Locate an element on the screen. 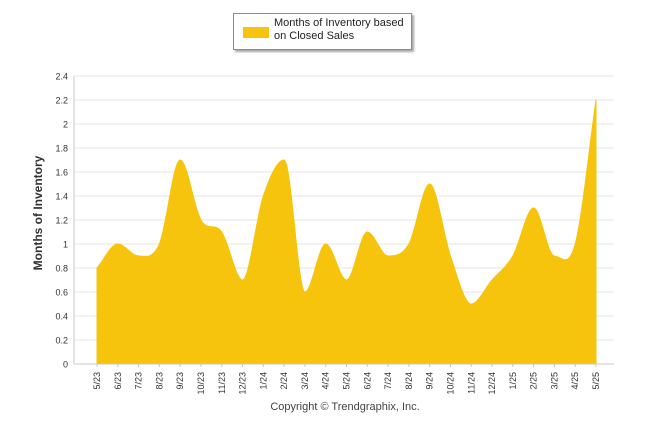 The width and height of the screenshot is (646, 434). x-tick-label: 6/23 is located at coordinates (118, 381).